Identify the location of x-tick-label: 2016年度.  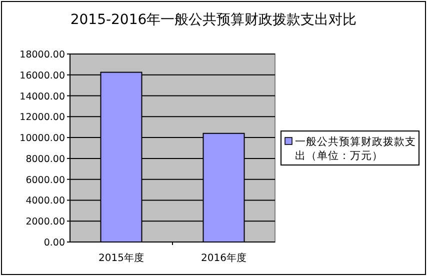
(223, 258).